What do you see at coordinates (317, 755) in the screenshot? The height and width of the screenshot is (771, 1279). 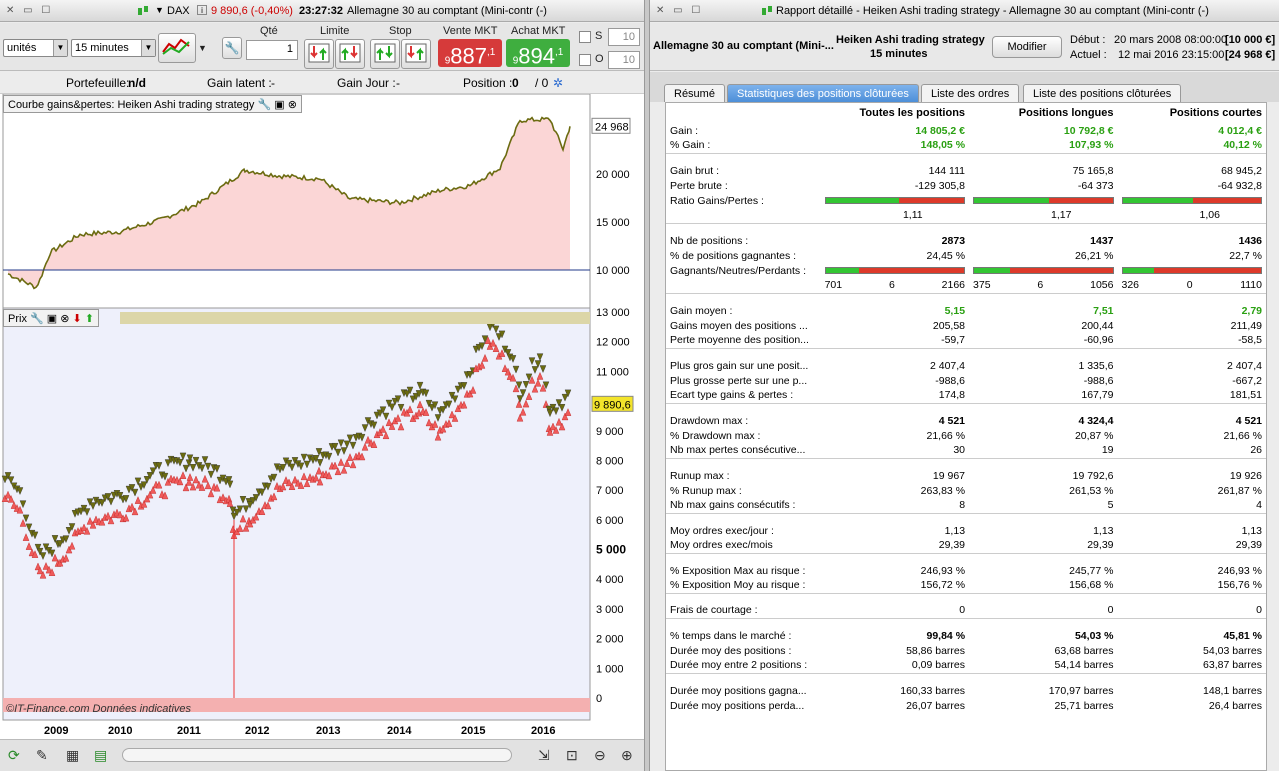 I see `time-scrollbar` at bounding box center [317, 755].